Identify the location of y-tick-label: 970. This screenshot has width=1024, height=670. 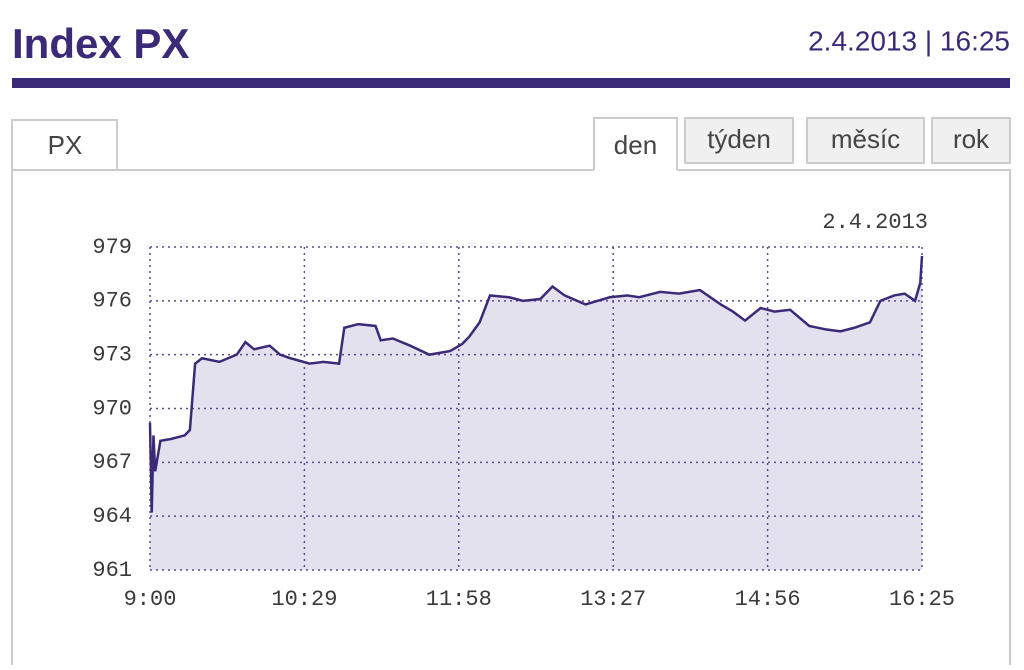
(112, 408).